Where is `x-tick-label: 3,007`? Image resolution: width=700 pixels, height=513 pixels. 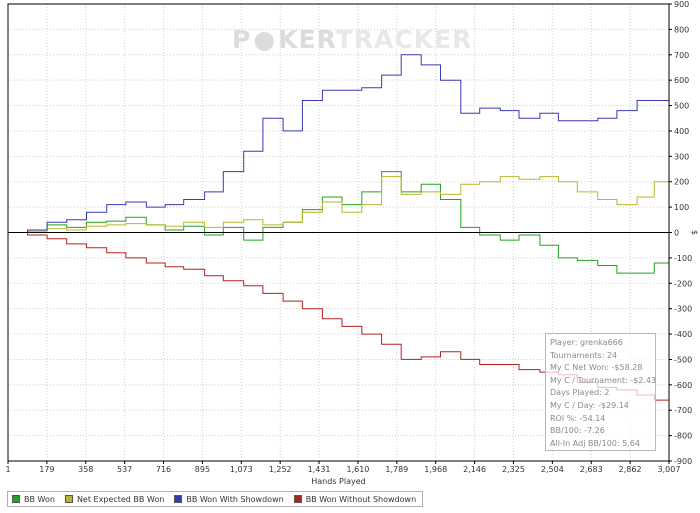 x-tick-label: 3,007 is located at coordinates (669, 469).